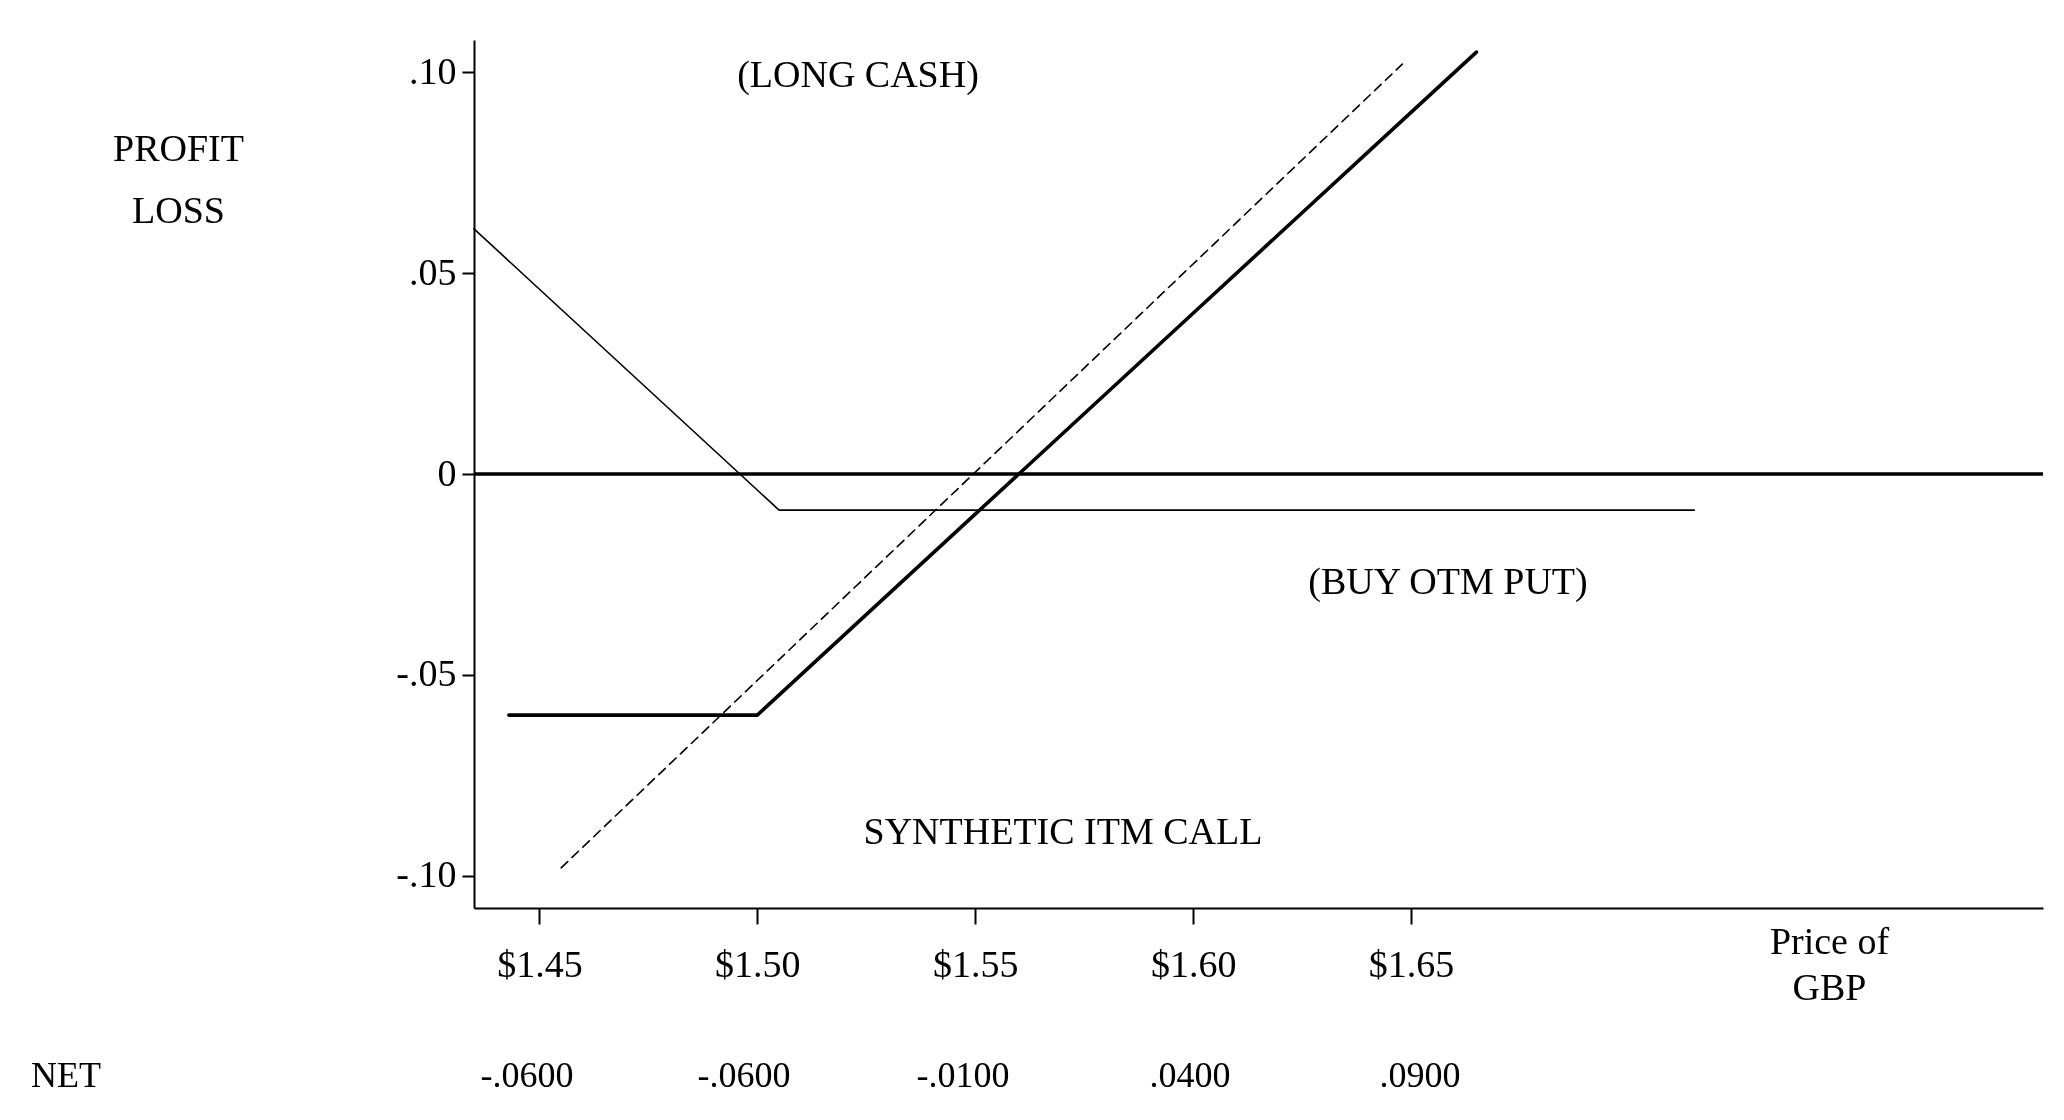 Image resolution: width=2064 pixels, height=1120 pixels. Describe the element at coordinates (433, 70) in the screenshot. I see `y-tick-label: .10` at that location.